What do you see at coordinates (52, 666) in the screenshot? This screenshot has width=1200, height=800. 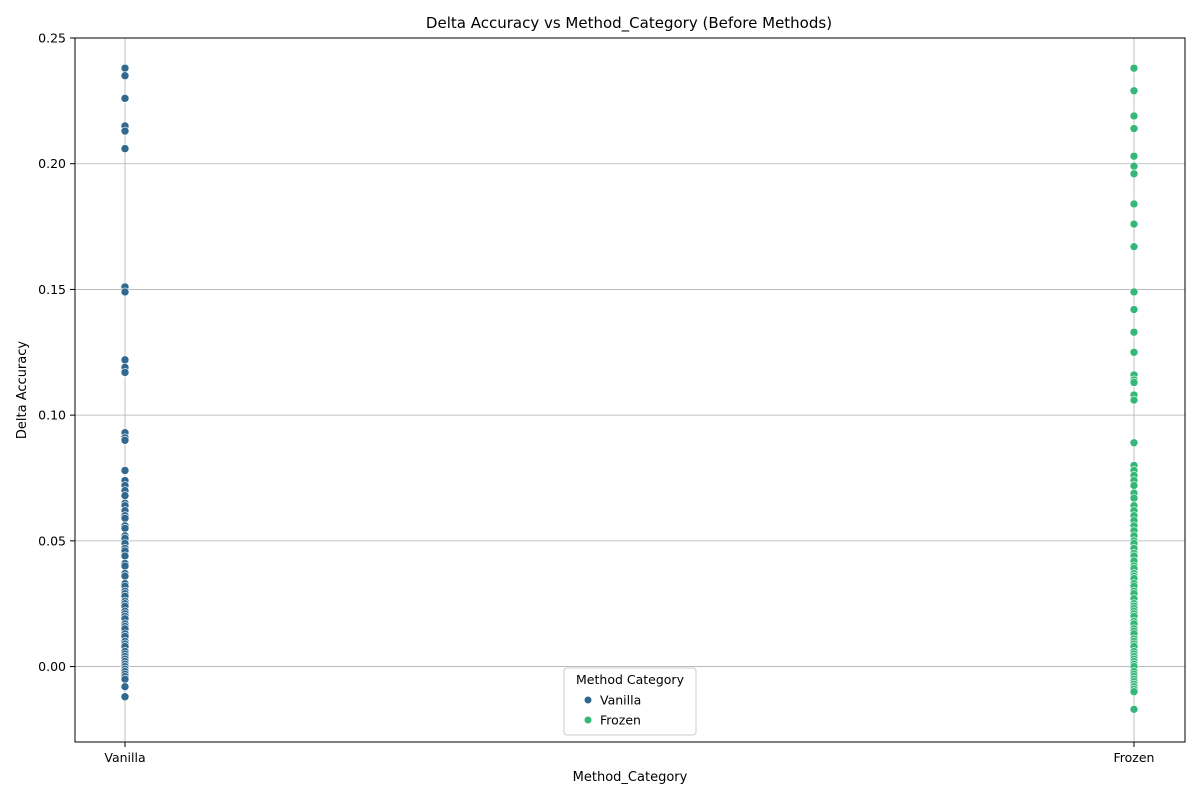 I see `y-tick-label: 0.00` at bounding box center [52, 666].